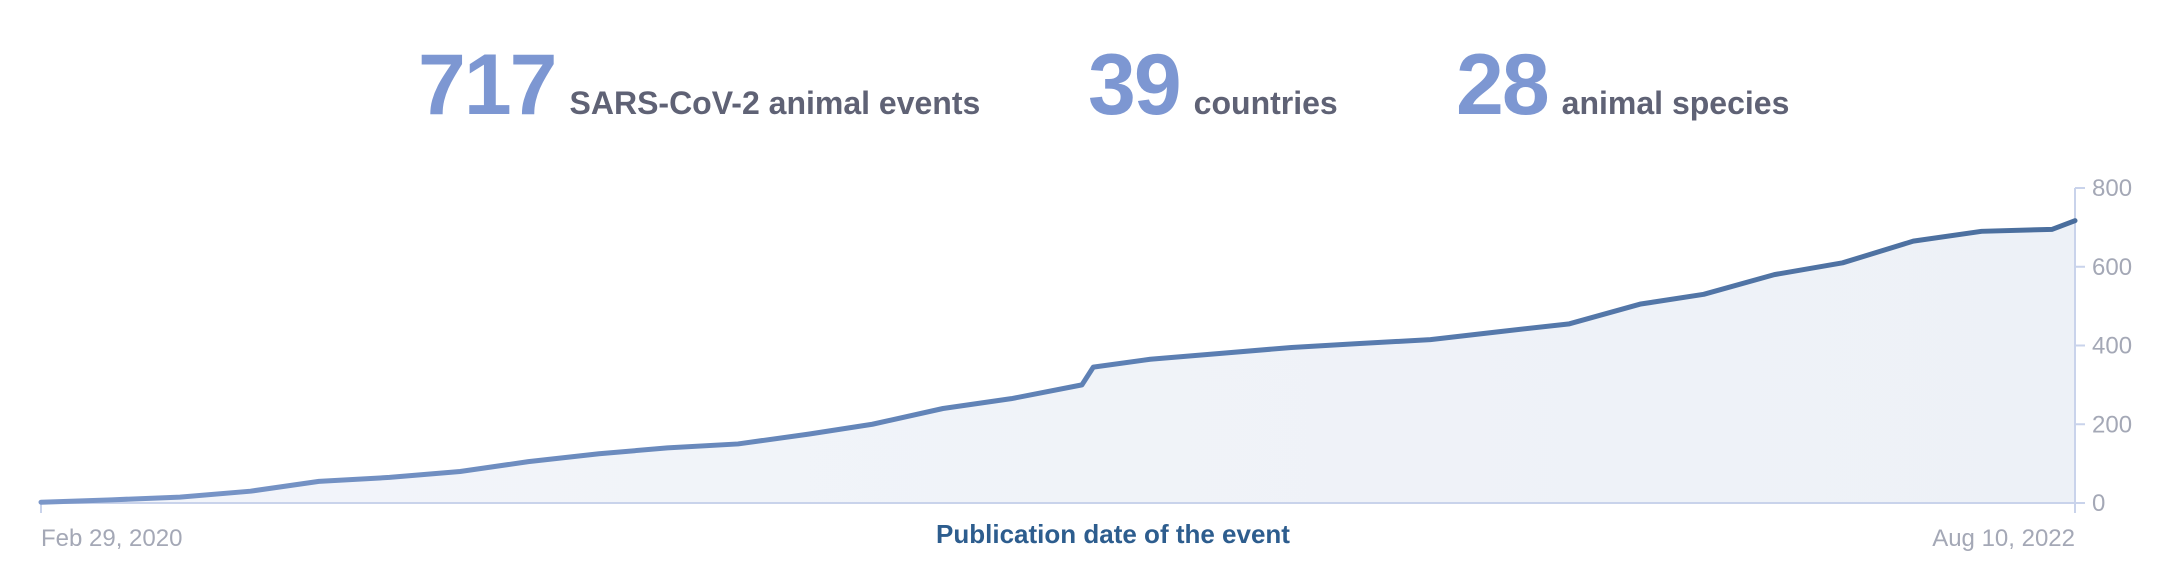 This screenshot has height=588, width=2172. Describe the element at coordinates (2003, 538) in the screenshot. I see `x-end-label: Aug 10, 2022` at that location.